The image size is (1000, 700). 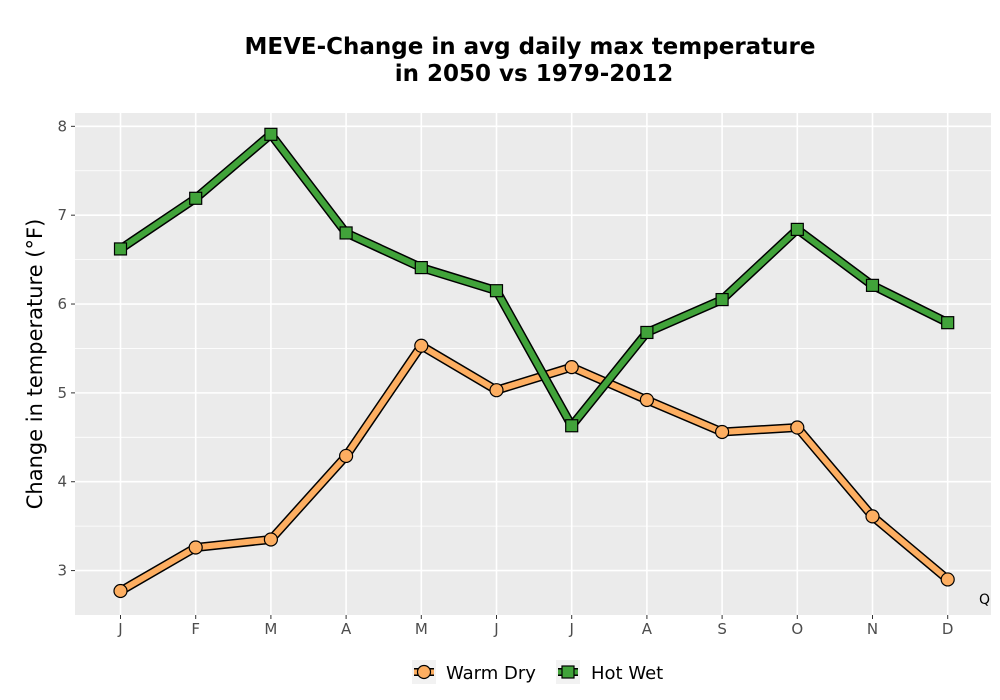 I want to click on x-tick-label: D, so click(x=948, y=629).